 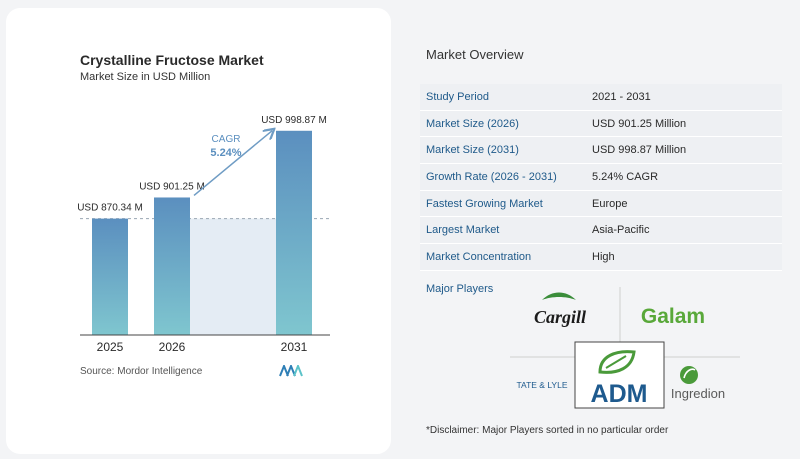 I want to click on x-tick-label: 2026, so click(x=172, y=347).